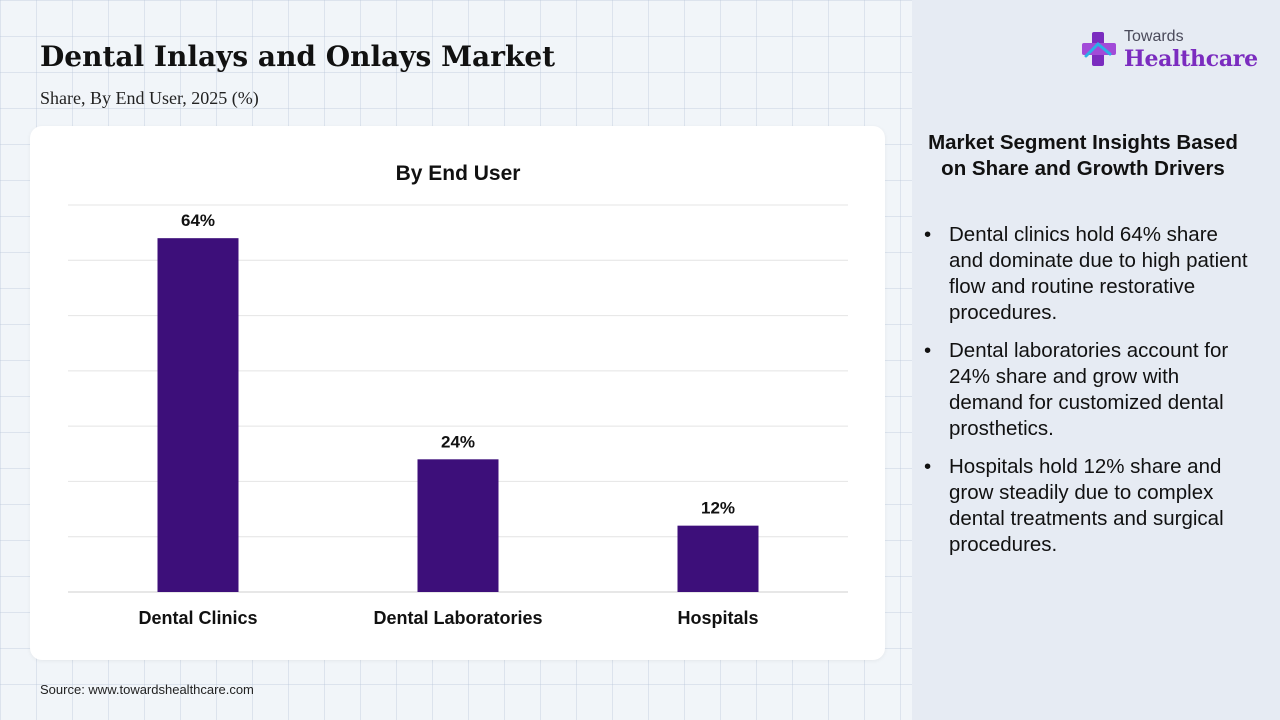  What do you see at coordinates (147, 689) in the screenshot?
I see `source-note: Source: www.towardshealthcare.com` at bounding box center [147, 689].